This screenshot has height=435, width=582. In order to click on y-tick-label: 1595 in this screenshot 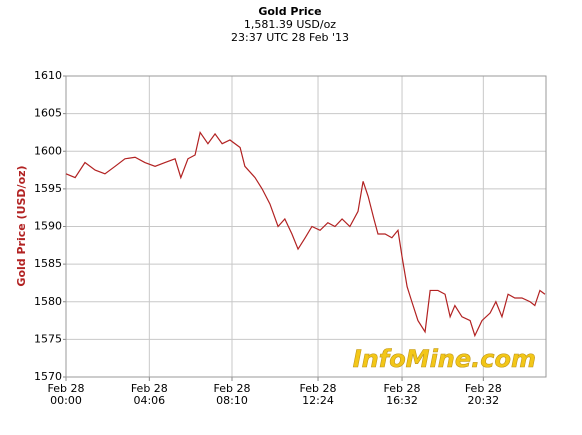, I will do `click(48, 188)`.